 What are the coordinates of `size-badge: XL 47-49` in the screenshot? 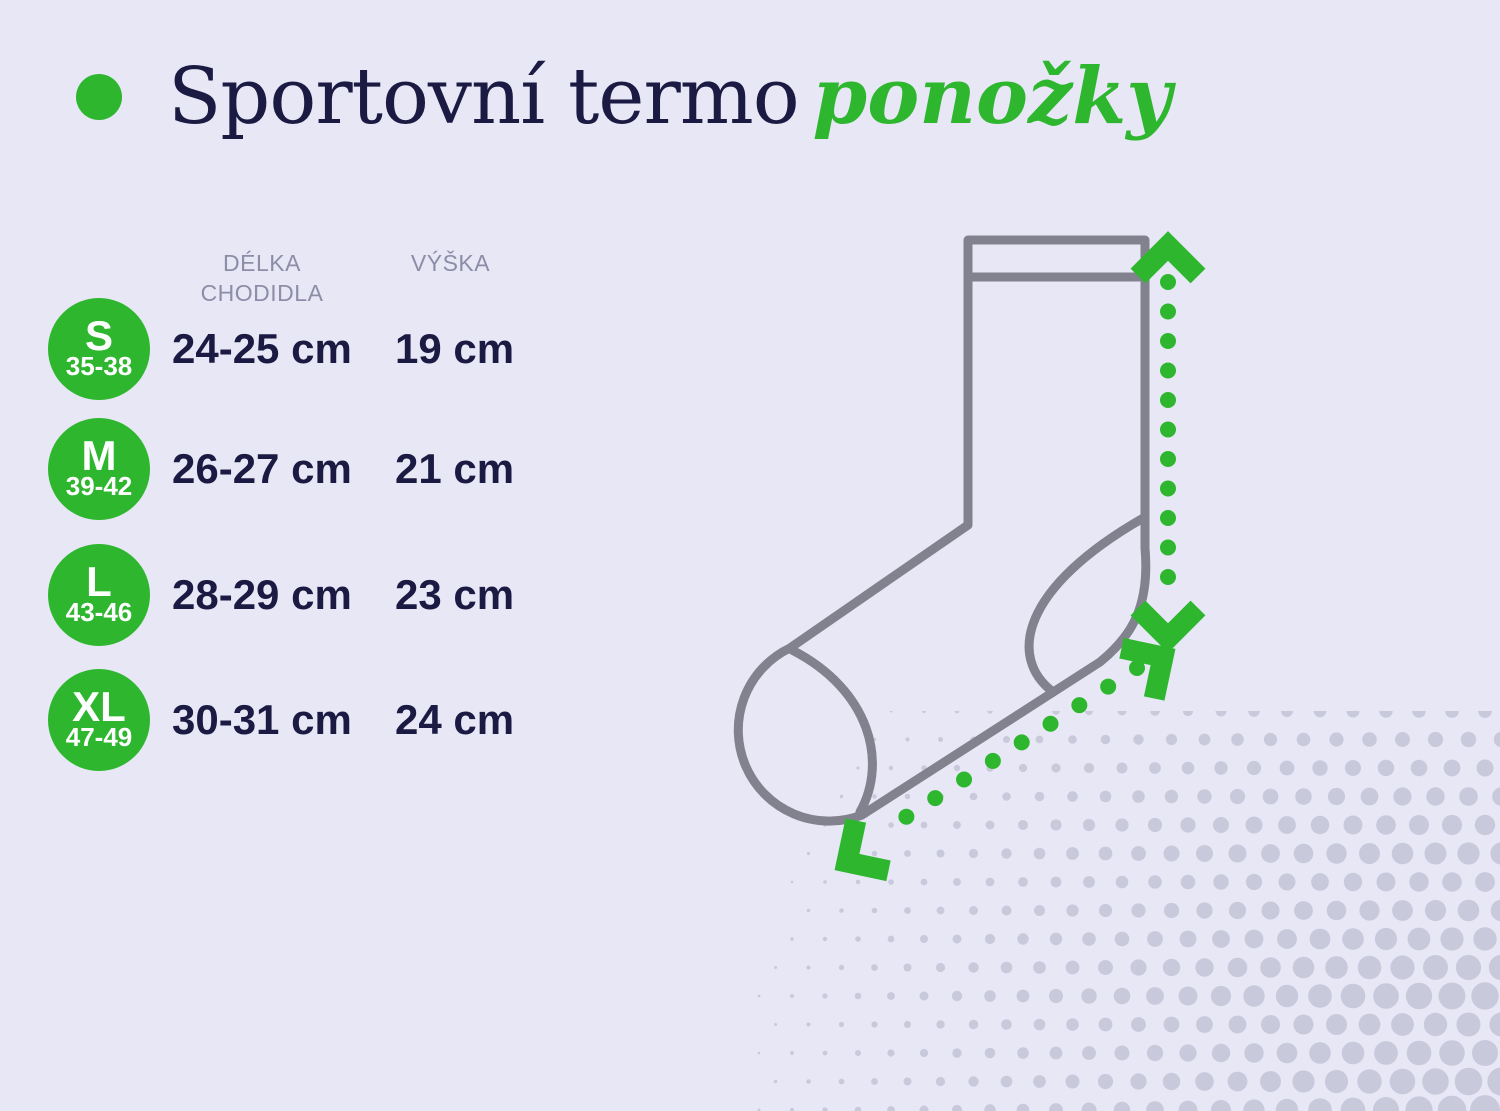 It's located at (99, 720).